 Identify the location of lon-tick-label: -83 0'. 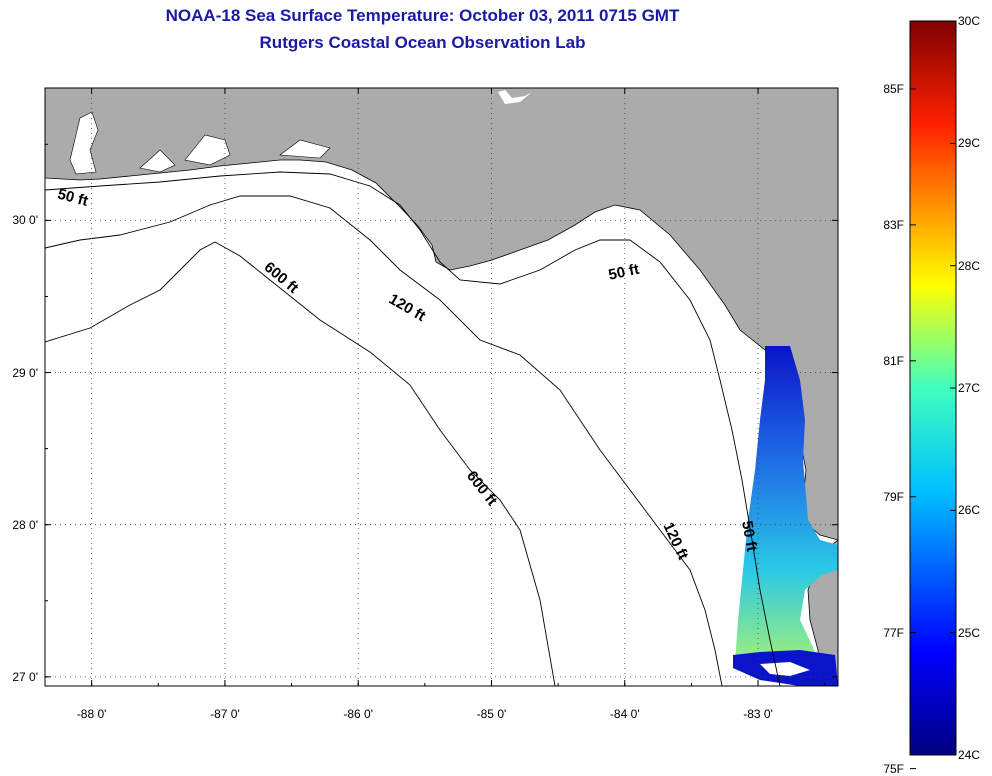
(758, 714).